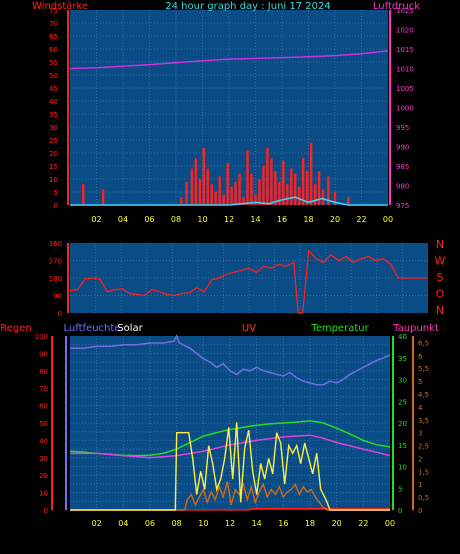  Describe the element at coordinates (423, 369) in the screenshot. I see `uv-tick-label: 5,5` at that location.